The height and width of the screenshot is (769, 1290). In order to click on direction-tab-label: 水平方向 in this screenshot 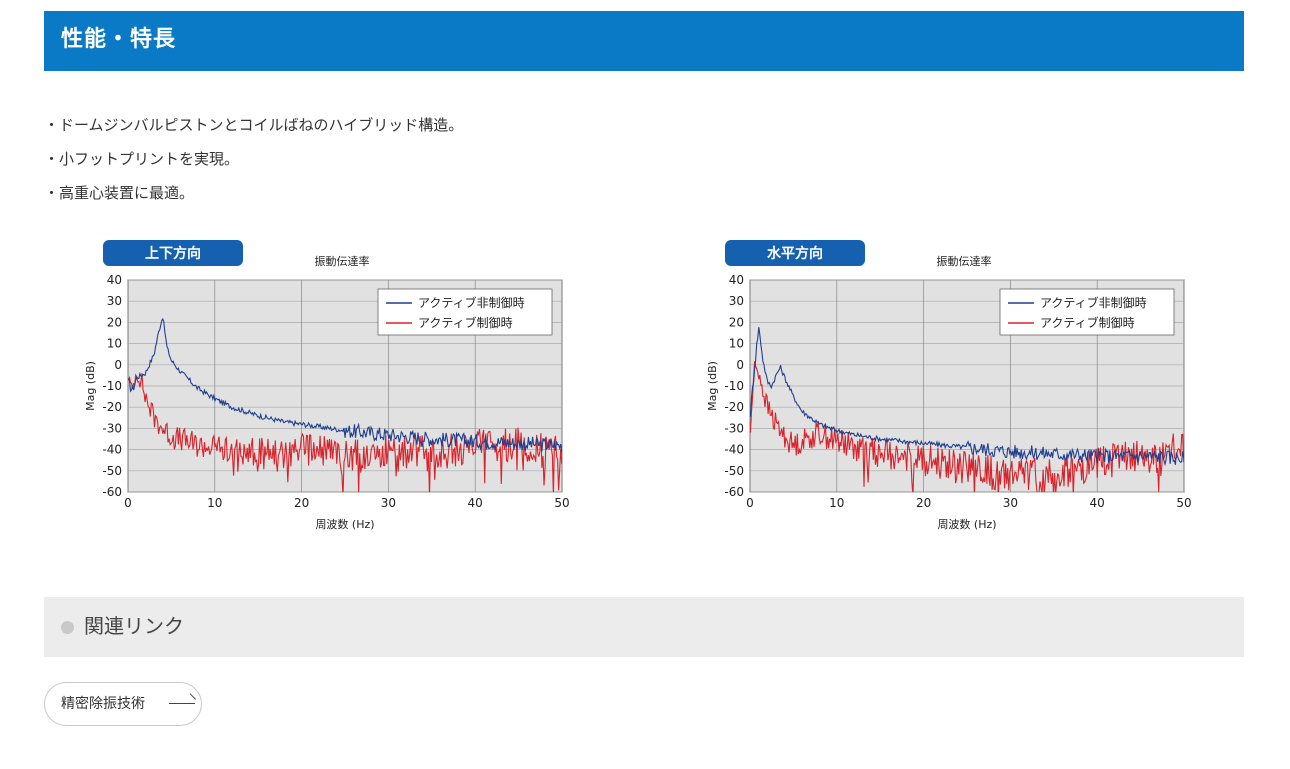, I will do `click(795, 253)`.